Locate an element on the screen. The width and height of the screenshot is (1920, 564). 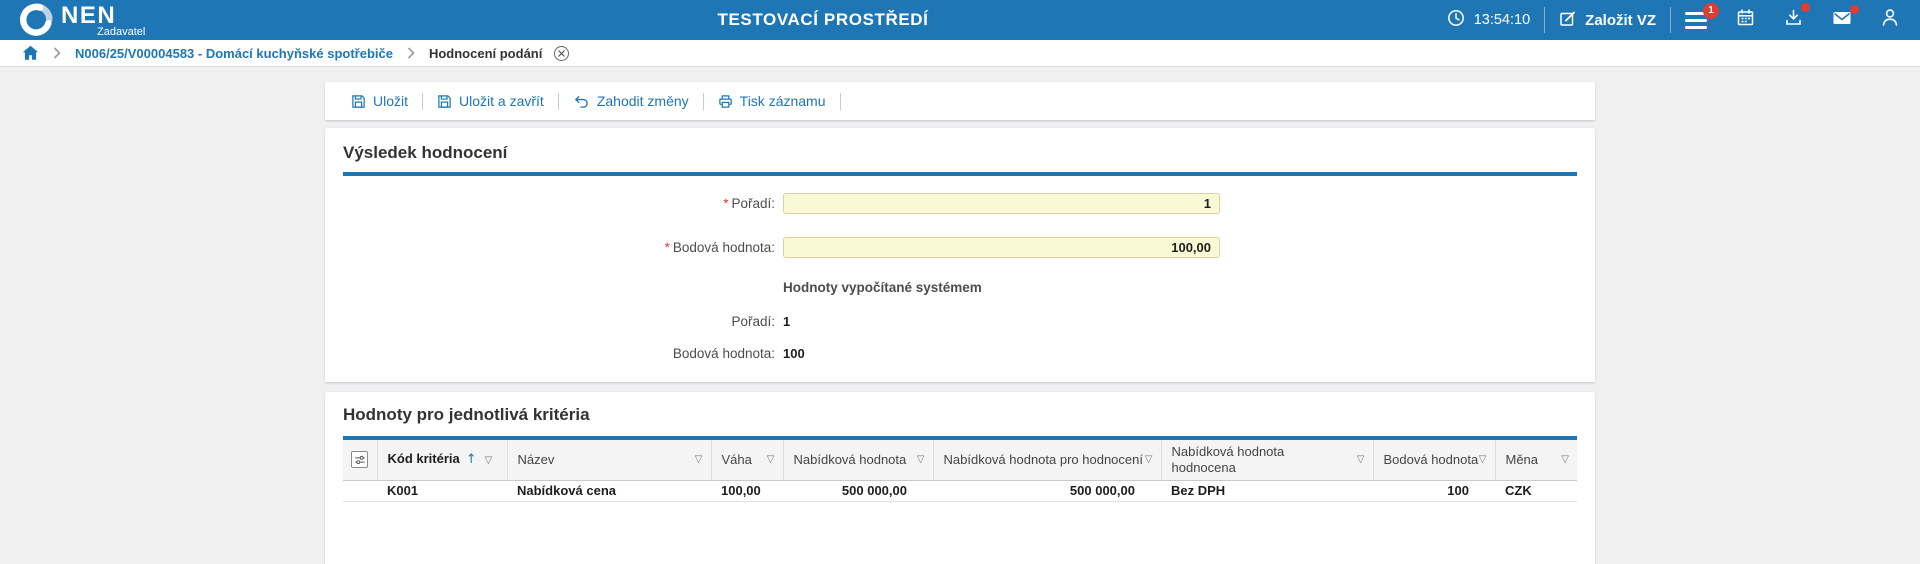
profile-button is located at coordinates (1890, 20).